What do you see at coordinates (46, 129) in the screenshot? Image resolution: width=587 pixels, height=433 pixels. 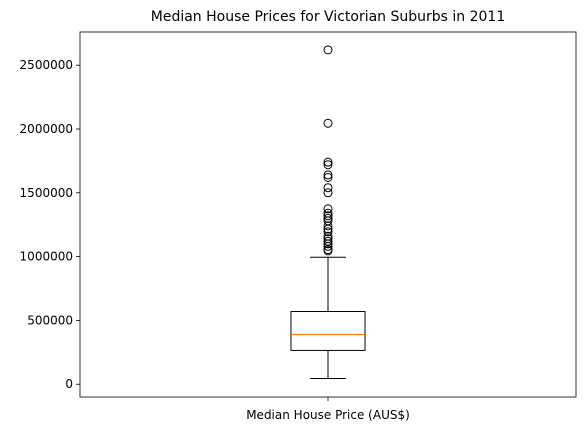 I see `y-tick-label: 2000000` at bounding box center [46, 129].